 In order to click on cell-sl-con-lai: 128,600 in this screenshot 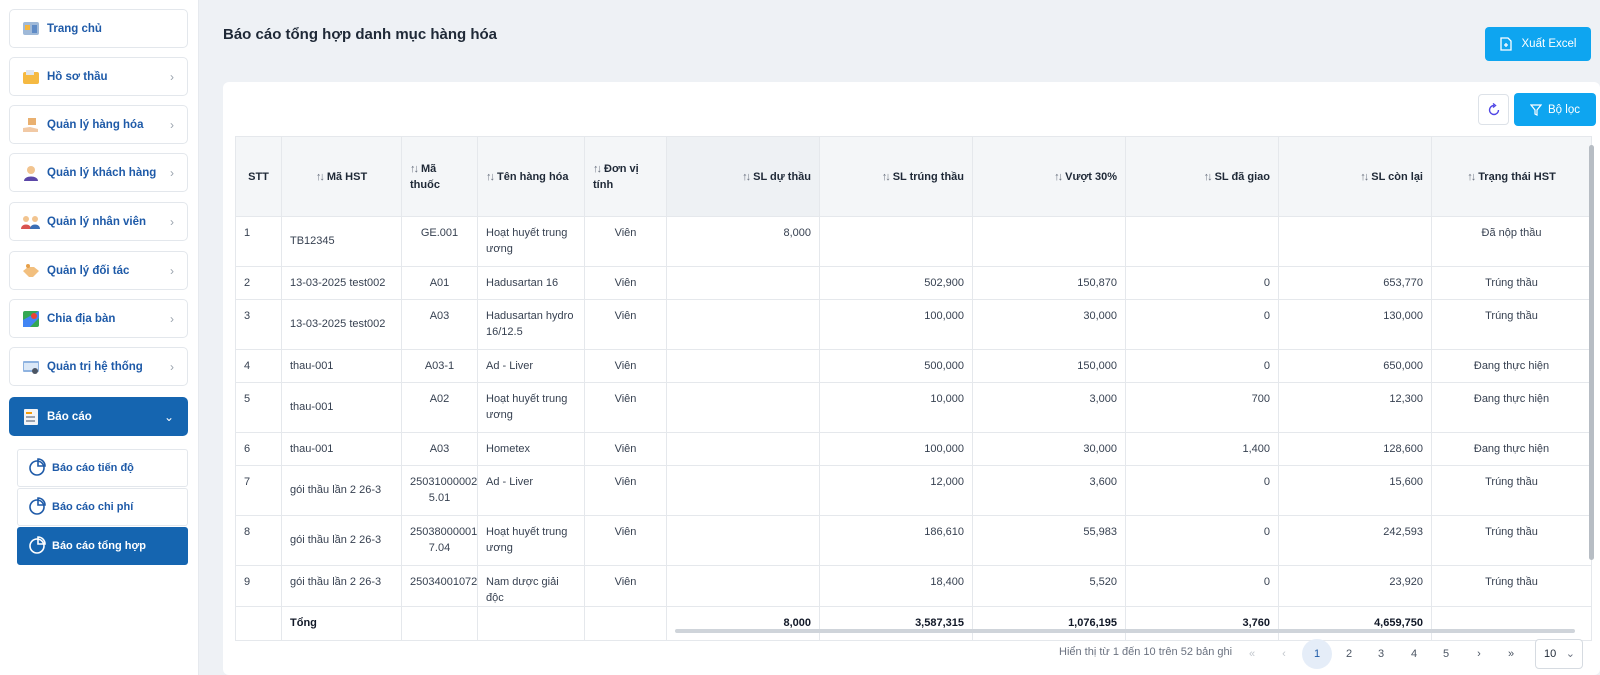, I will do `click(1355, 449)`.